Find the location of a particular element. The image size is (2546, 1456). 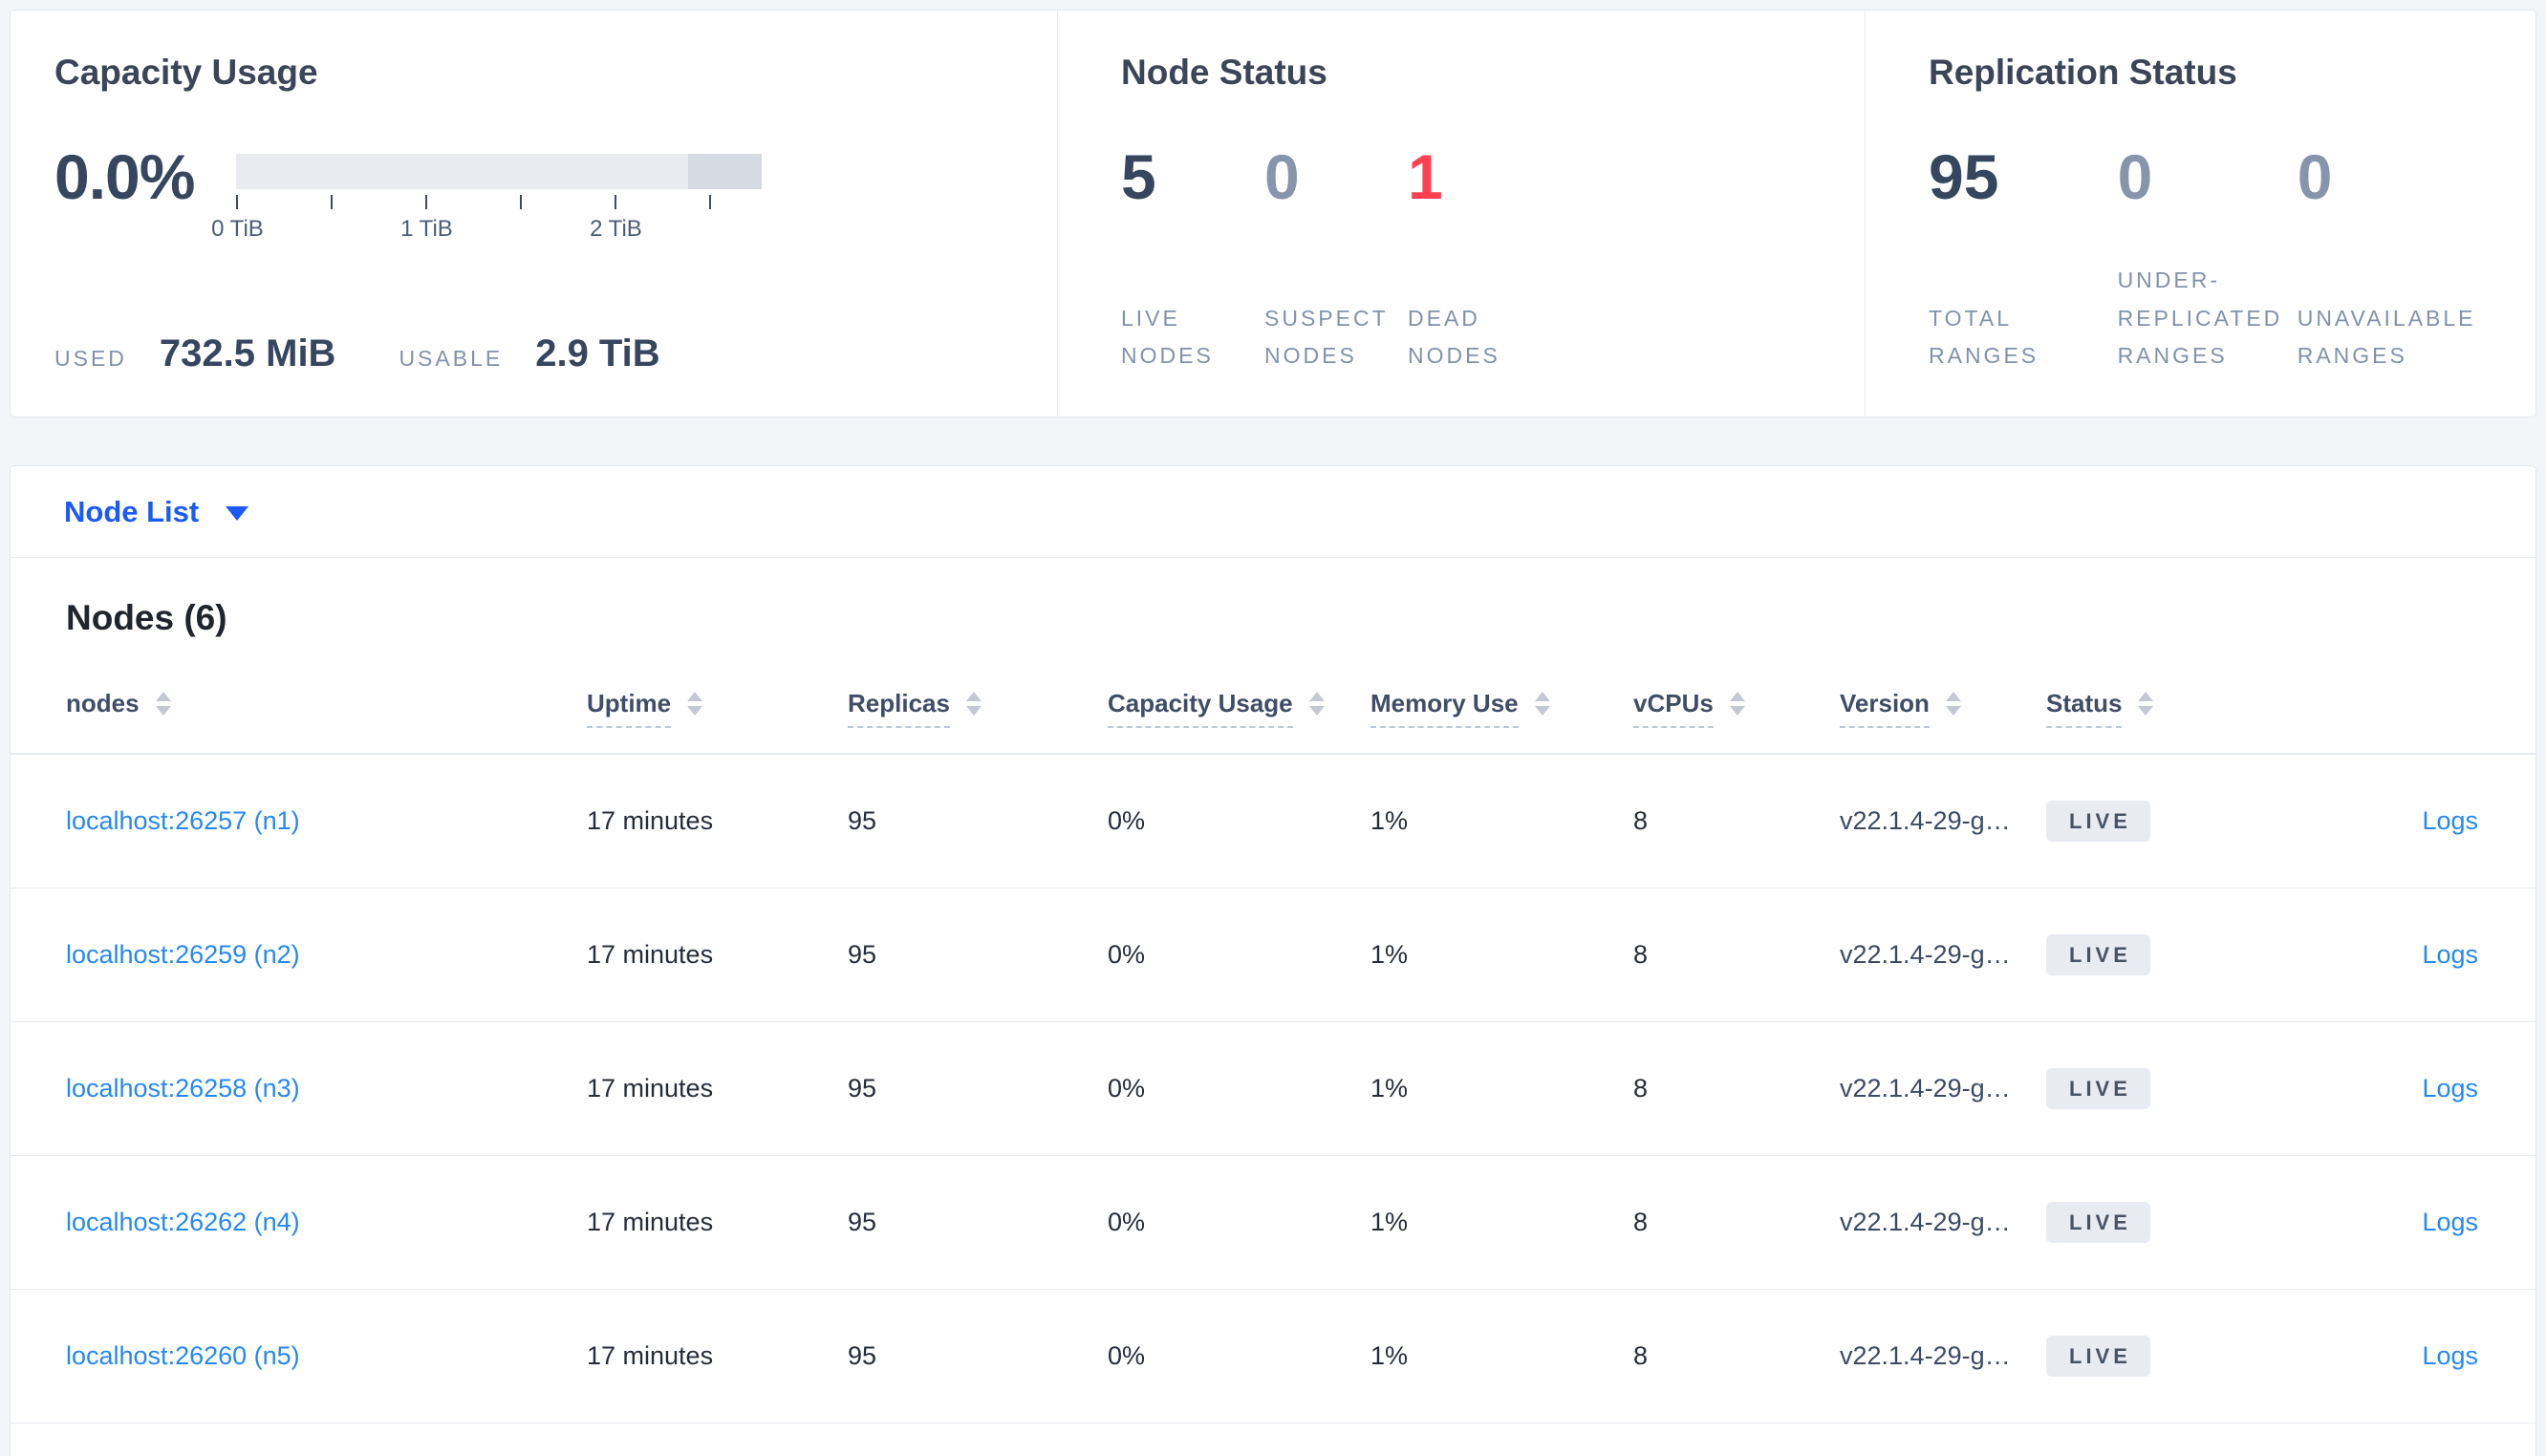

total-ranges-stat: 95 TOTAL RANGES is located at coordinates (2023, 258).